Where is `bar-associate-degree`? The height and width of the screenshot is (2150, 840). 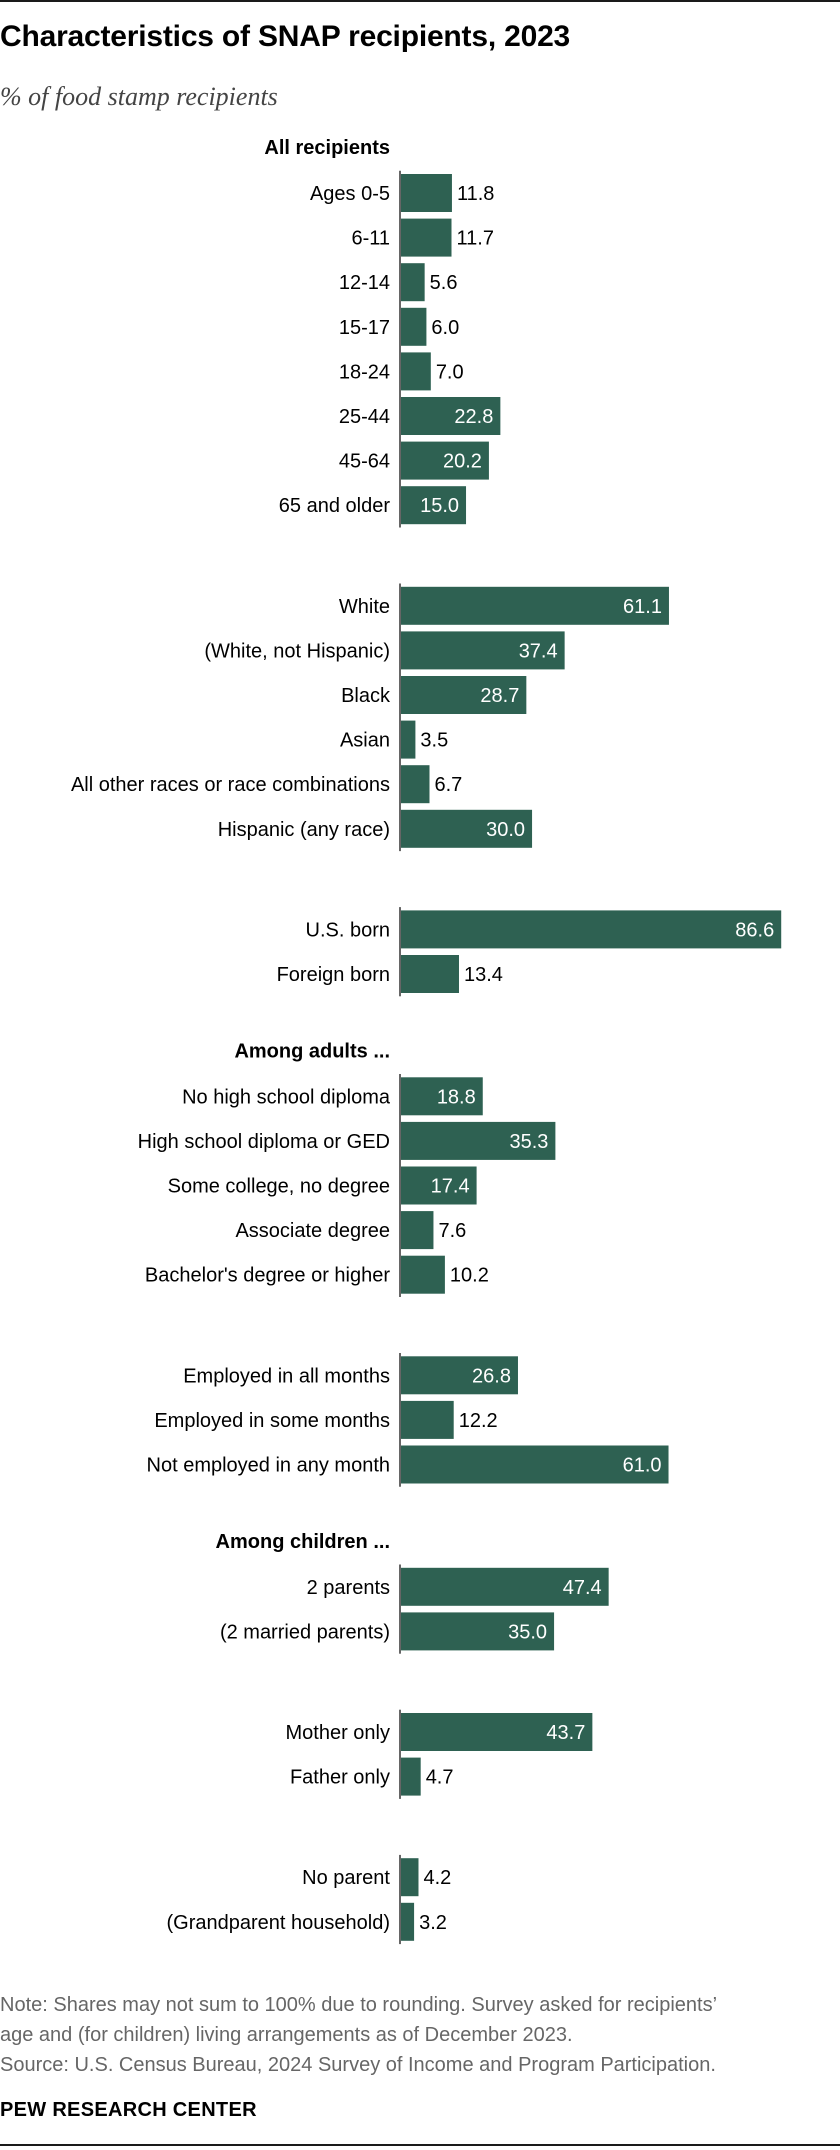
bar-associate-degree is located at coordinates (417, 1230).